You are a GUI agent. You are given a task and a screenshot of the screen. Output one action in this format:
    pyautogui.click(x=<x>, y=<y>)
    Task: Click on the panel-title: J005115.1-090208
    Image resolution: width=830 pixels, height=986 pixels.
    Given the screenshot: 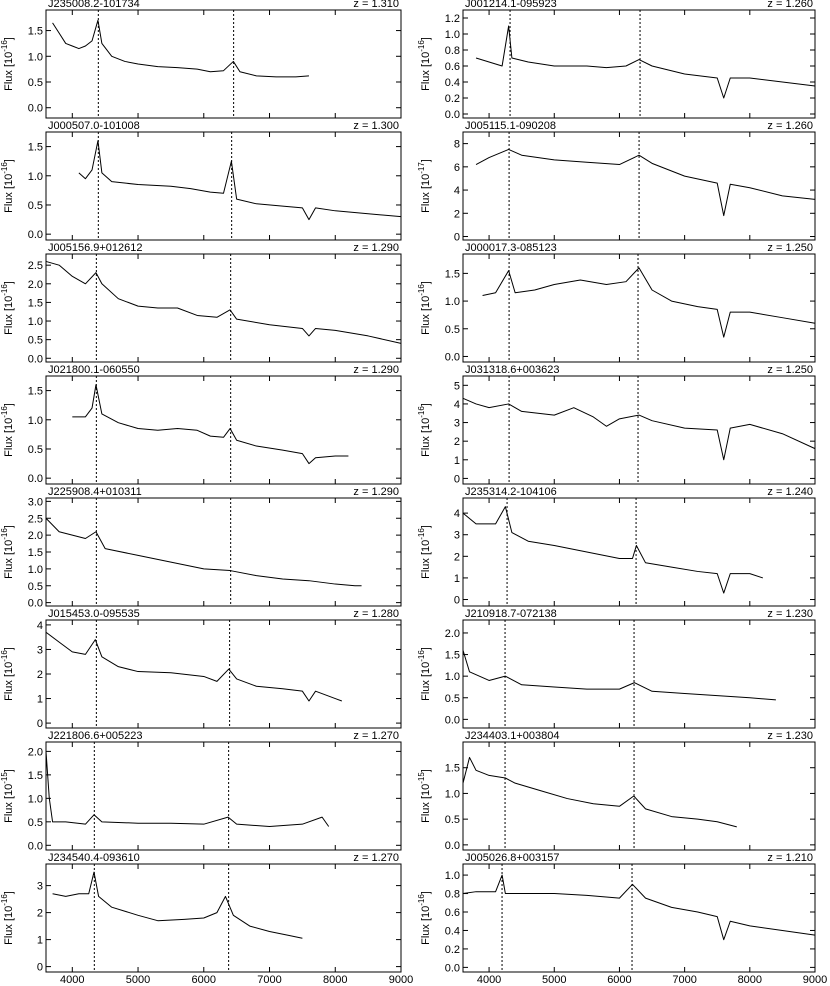 What is the action you would take?
    pyautogui.click(x=510, y=126)
    